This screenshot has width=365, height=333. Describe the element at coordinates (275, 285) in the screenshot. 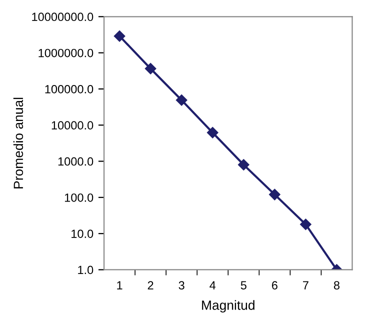

I see `x-tick-label: 6` at that location.